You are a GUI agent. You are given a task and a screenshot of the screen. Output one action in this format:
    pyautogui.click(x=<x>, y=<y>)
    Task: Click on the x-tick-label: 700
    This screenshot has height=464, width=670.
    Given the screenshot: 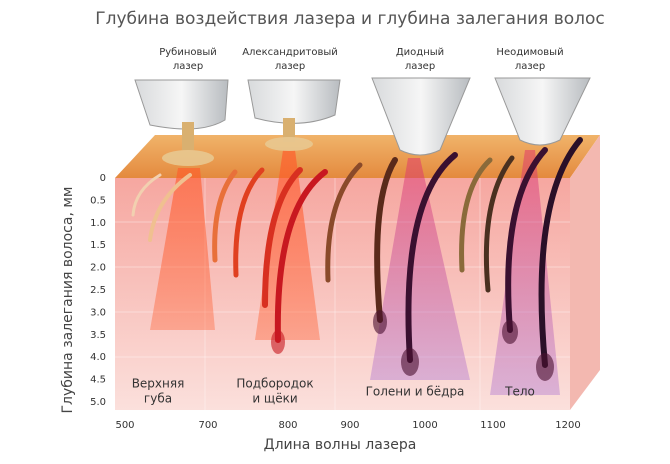 What is the action you would take?
    pyautogui.click(x=207, y=425)
    